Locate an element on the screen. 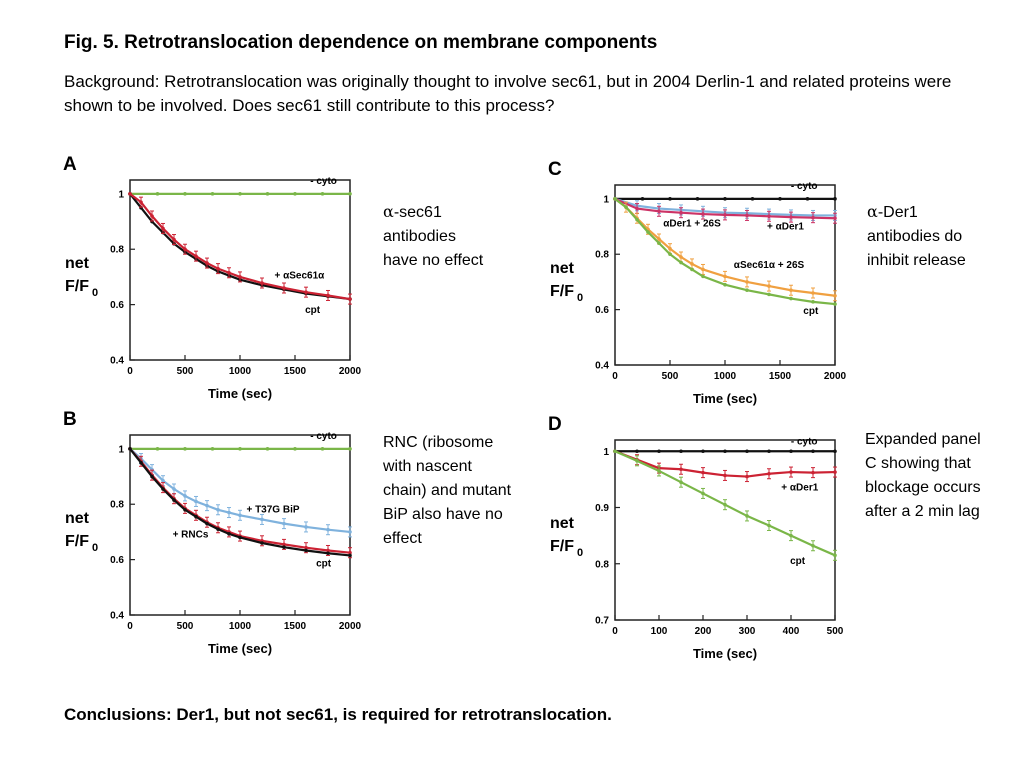 The image size is (1024, 768). note-a-greek: α is located at coordinates (388, 211).